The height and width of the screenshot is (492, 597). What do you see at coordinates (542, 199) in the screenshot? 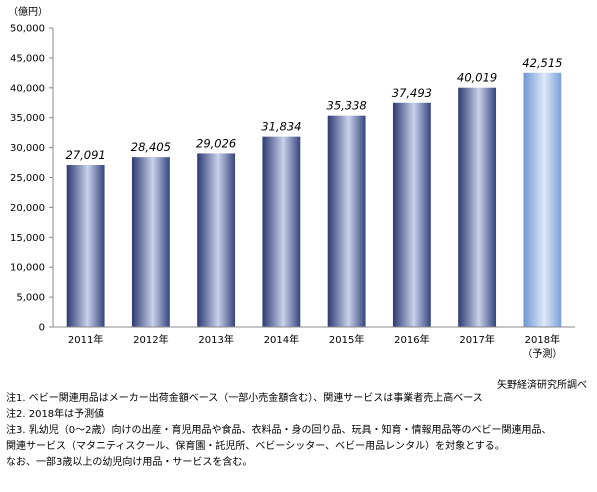
I see `bar-forecast` at bounding box center [542, 199].